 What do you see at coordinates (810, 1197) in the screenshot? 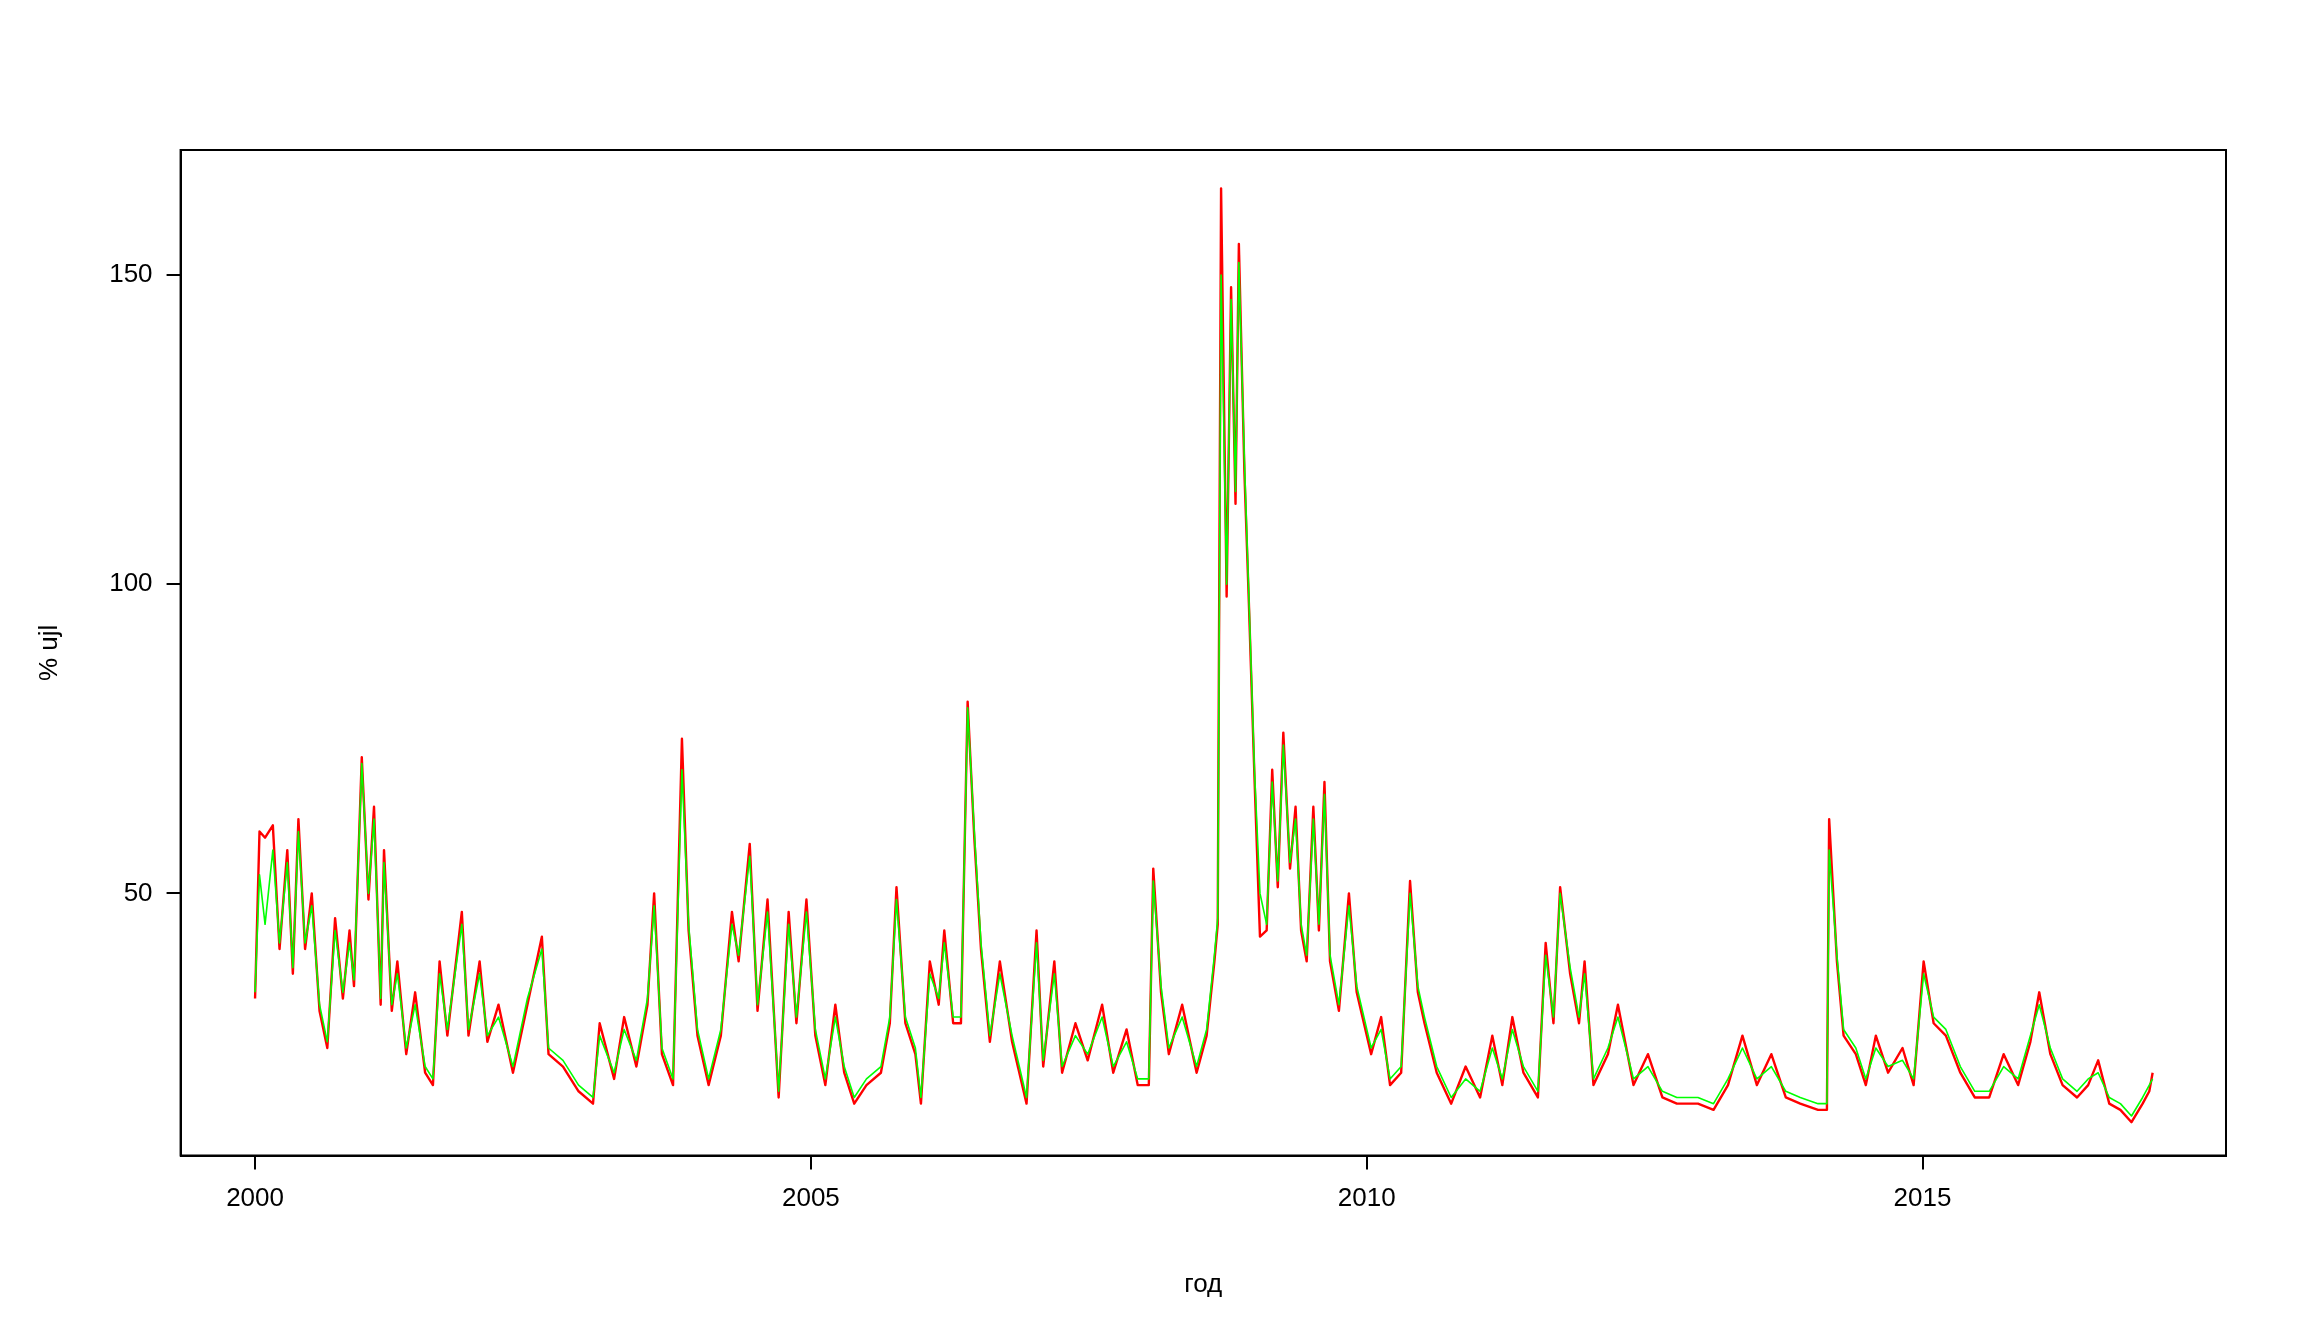
I see `x-tick-label: 2005` at bounding box center [810, 1197].